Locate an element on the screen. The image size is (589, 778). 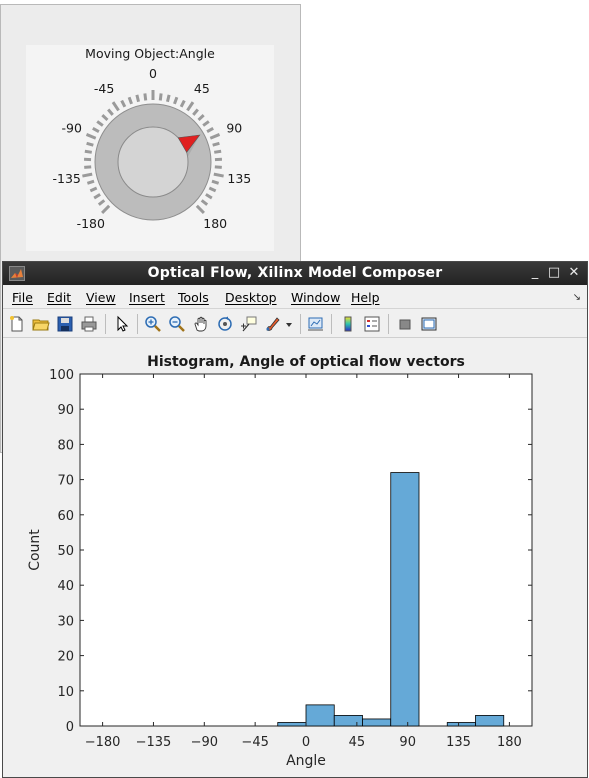
minimize-button: _ is located at coordinates (535, 272).